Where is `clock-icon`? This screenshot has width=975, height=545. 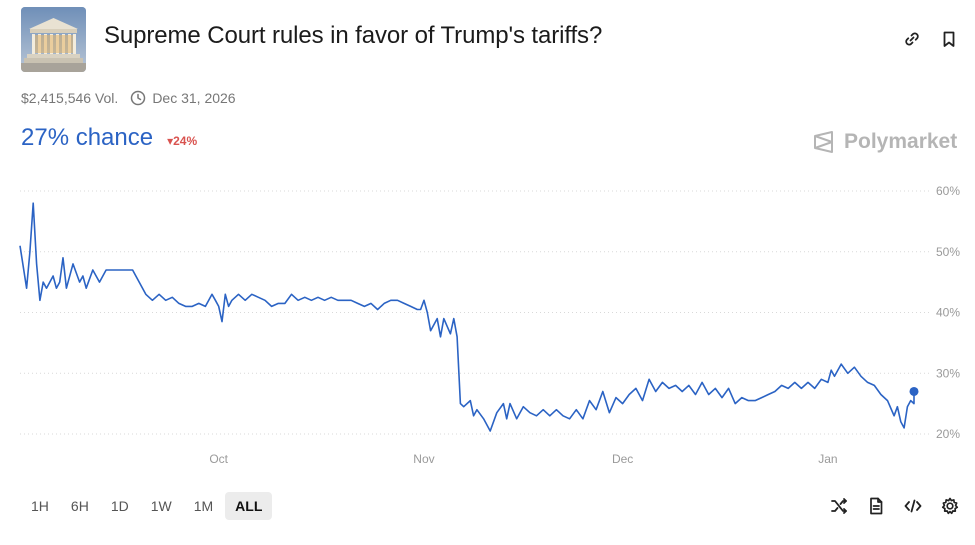 clock-icon is located at coordinates (138, 98).